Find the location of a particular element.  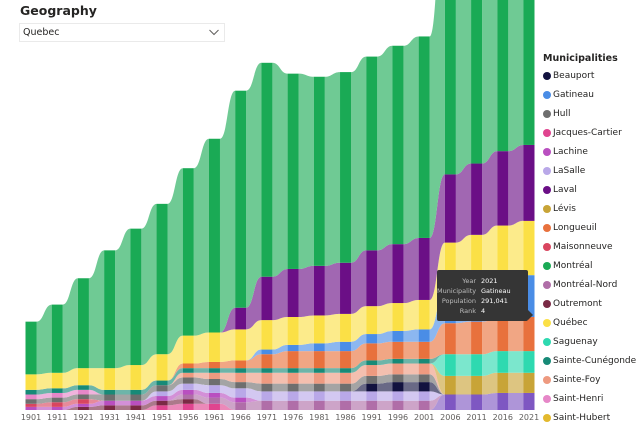

legend-item: Saint-Henri is located at coordinates (592, 398).